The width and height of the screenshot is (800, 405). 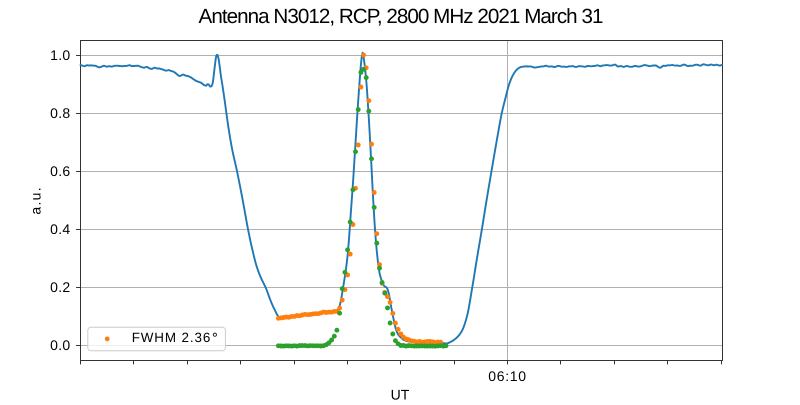 I want to click on svg-text: UT, so click(x=400, y=393).